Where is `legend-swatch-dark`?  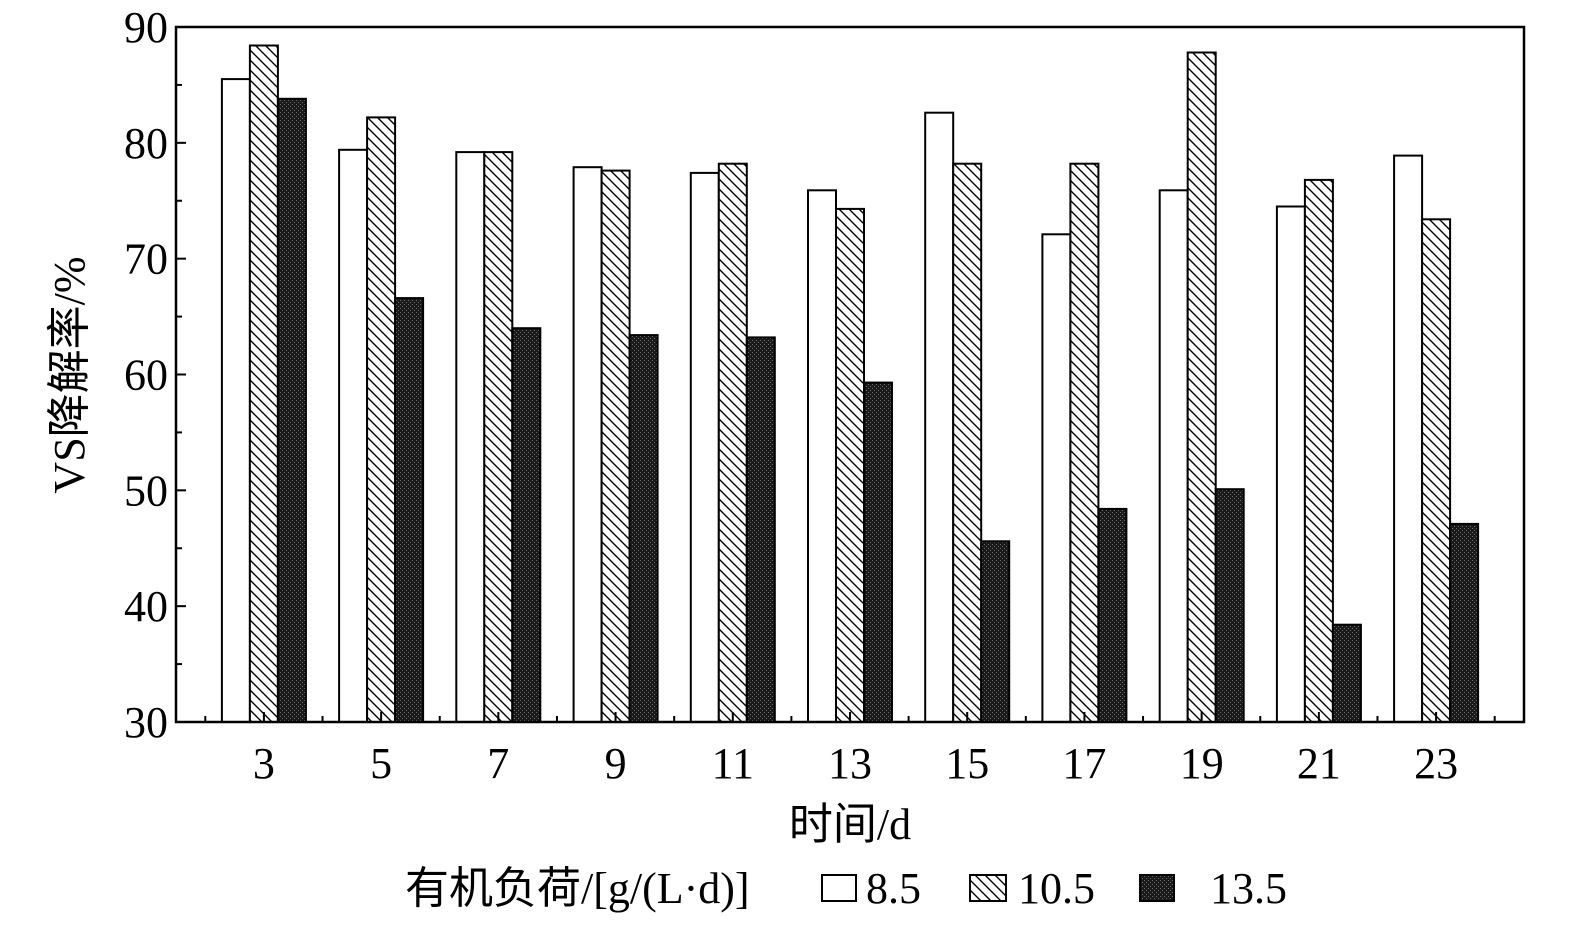
legend-swatch-dark is located at coordinates (1157, 888).